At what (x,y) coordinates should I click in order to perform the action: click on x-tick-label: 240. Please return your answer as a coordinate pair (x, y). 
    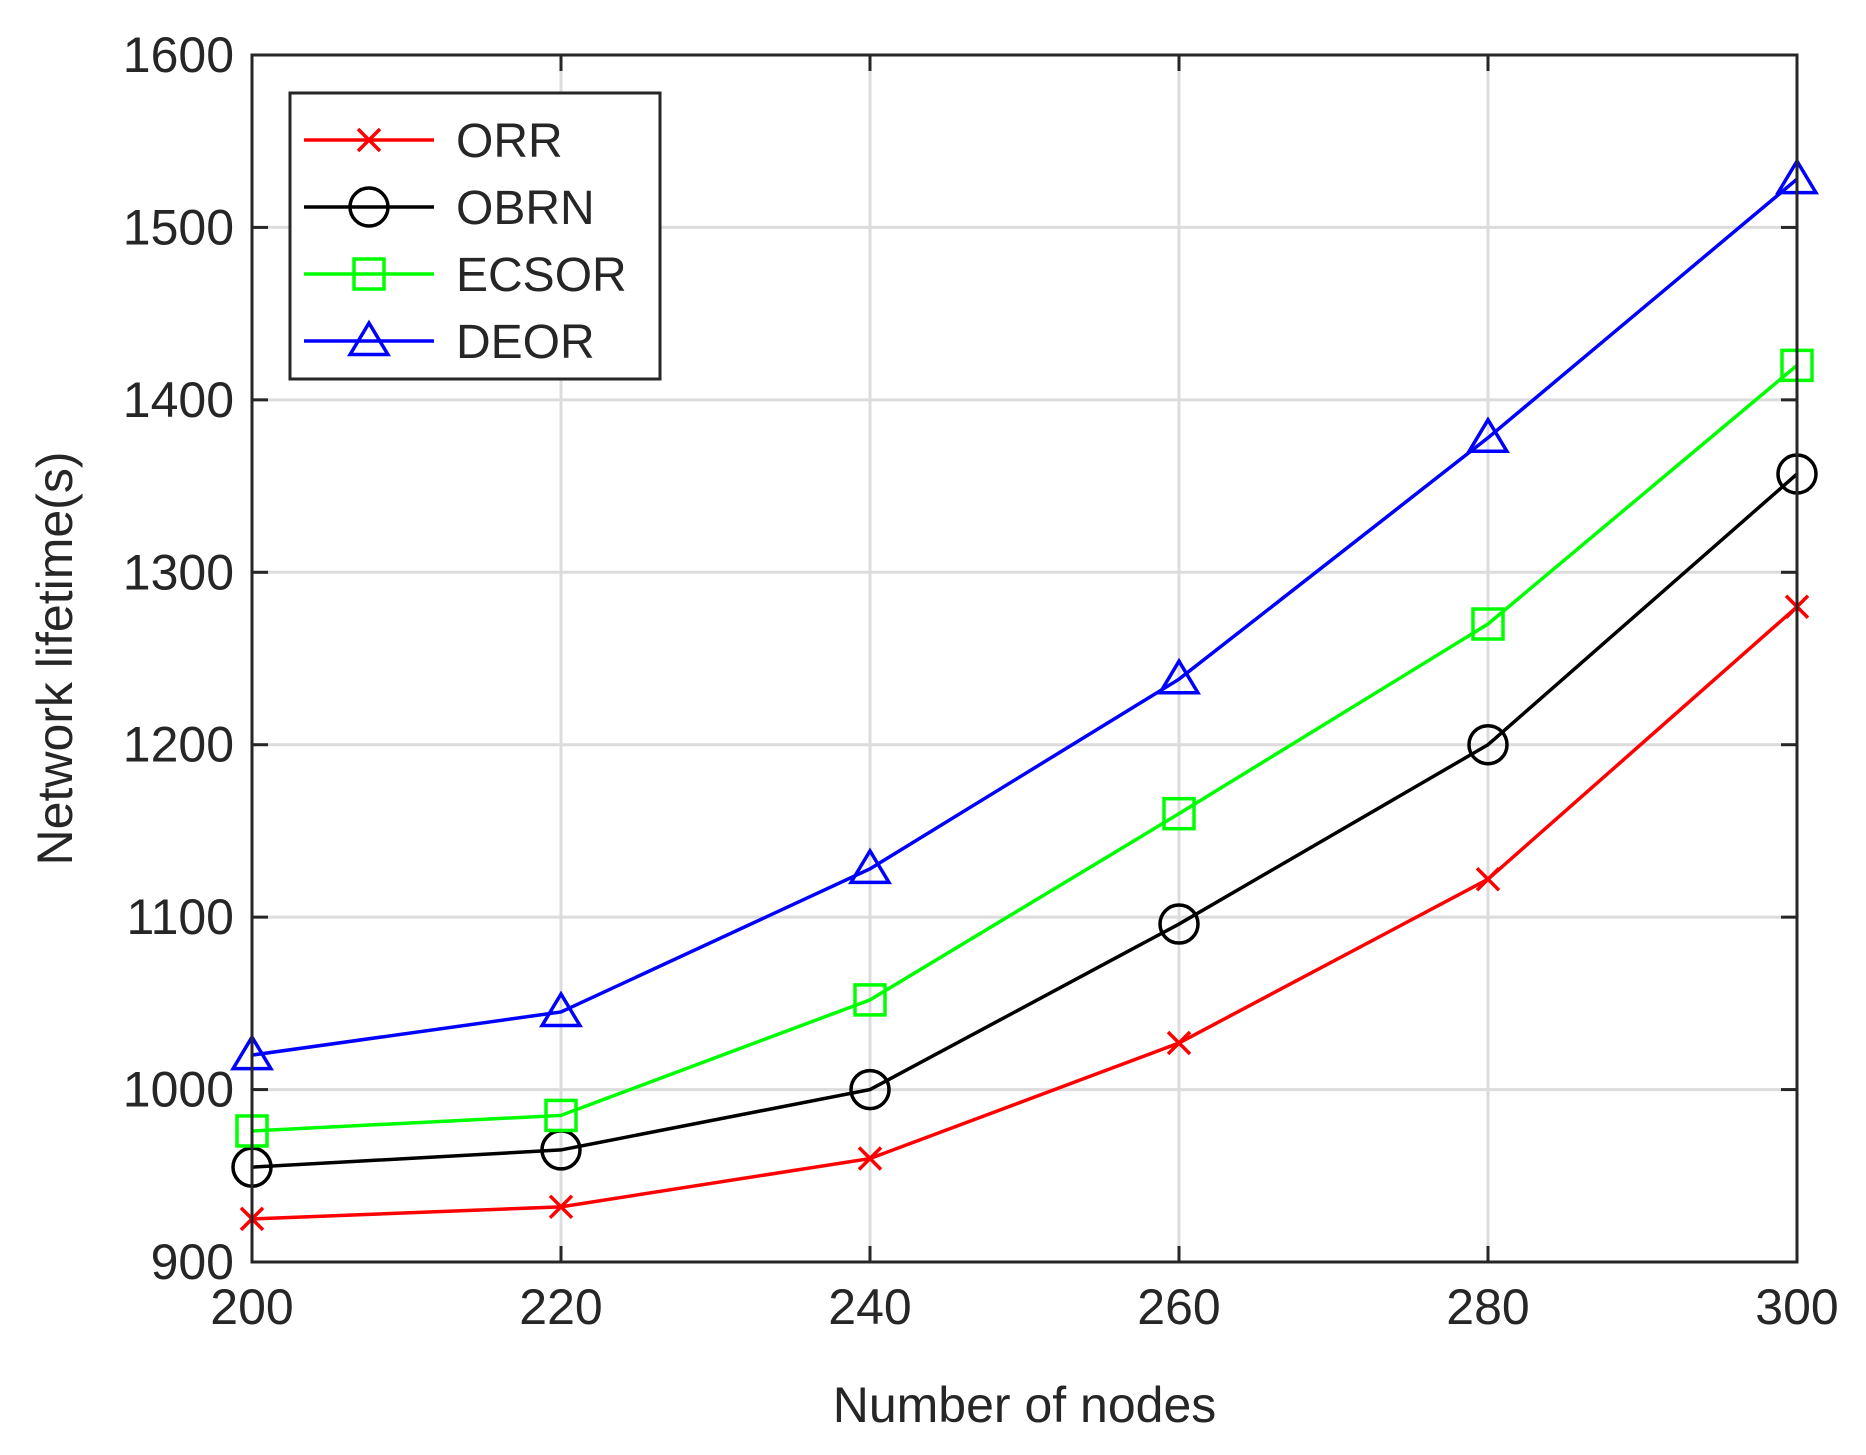
    Looking at the image, I should click on (869, 1307).